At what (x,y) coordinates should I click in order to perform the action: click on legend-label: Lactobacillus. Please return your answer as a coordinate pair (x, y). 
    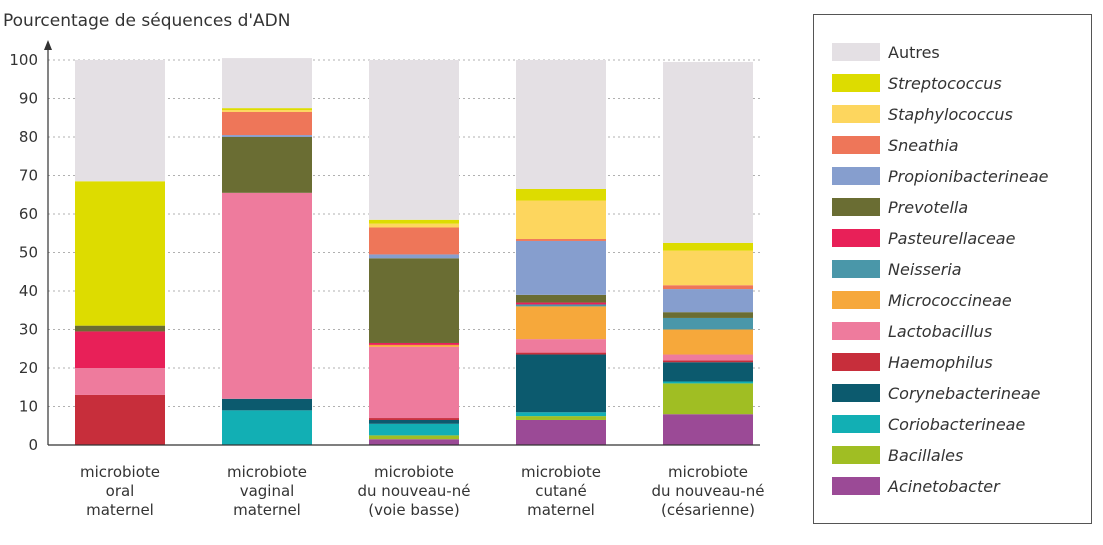
    Looking at the image, I should click on (940, 331).